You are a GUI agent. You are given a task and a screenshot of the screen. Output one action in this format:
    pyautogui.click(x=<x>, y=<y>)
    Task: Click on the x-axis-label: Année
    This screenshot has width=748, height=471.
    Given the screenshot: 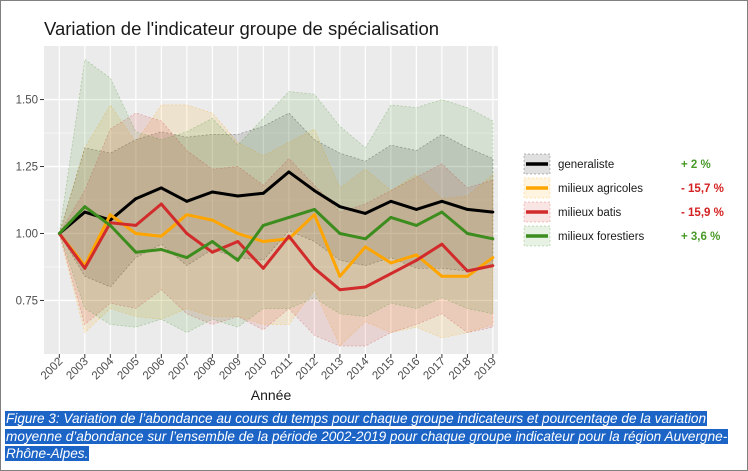 What is the action you would take?
    pyautogui.click(x=271, y=395)
    